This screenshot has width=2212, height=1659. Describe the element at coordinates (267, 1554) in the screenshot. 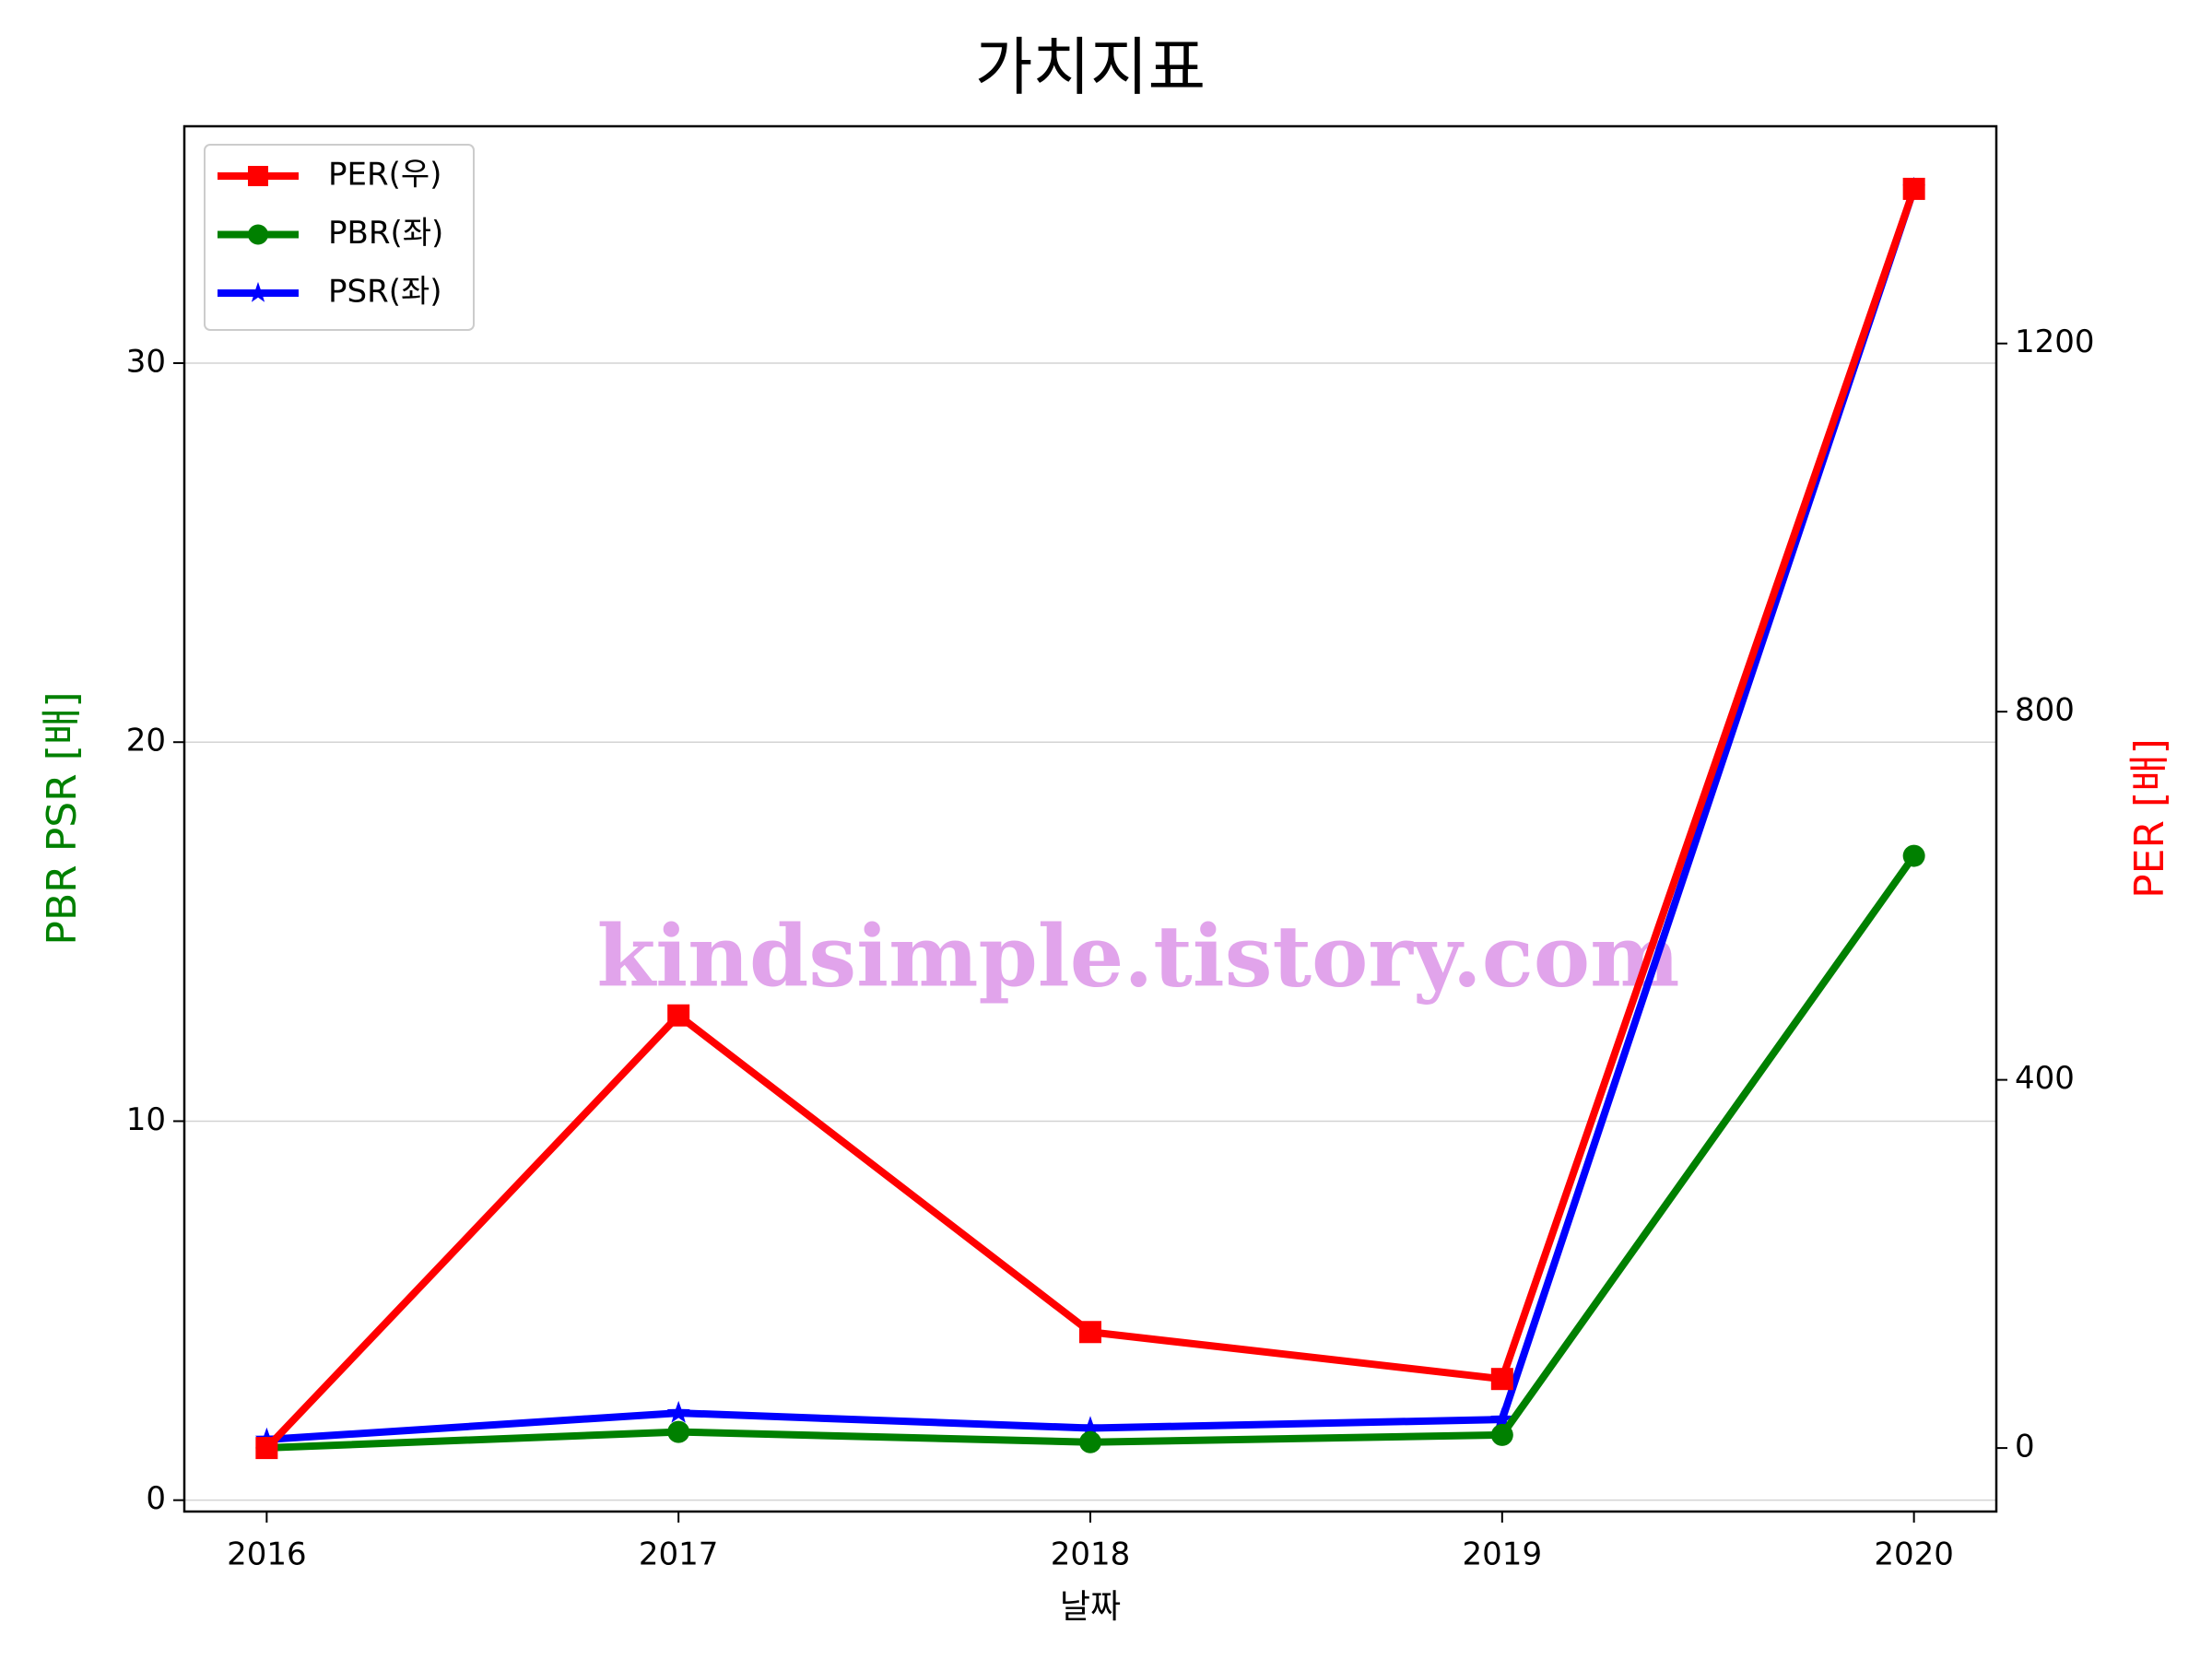

I see `x-tick-label: 2016` at that location.